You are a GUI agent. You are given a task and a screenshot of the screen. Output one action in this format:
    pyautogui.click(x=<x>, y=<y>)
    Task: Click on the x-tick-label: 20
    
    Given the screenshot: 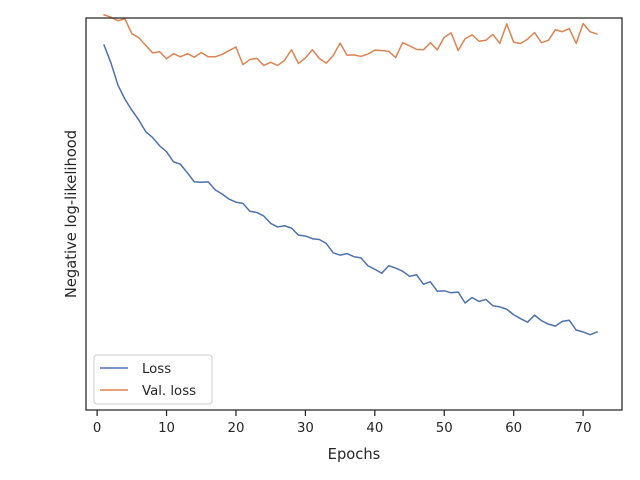 What is the action you would take?
    pyautogui.click(x=236, y=428)
    